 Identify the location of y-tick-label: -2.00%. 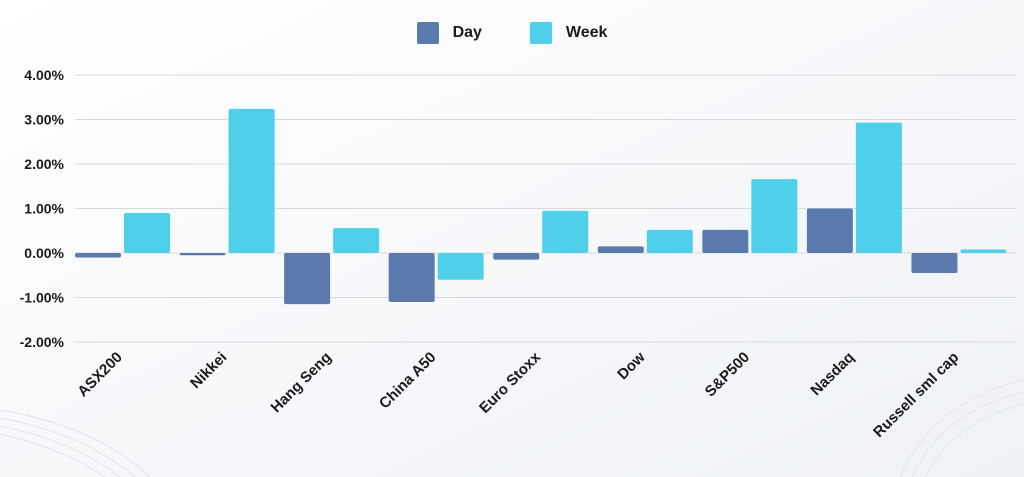
(42, 342).